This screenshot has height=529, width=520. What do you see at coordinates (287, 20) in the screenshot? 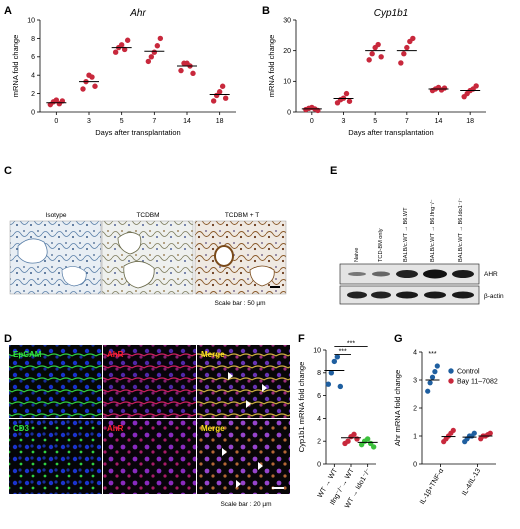
I see `y-tick-label: 30` at bounding box center [287, 20].